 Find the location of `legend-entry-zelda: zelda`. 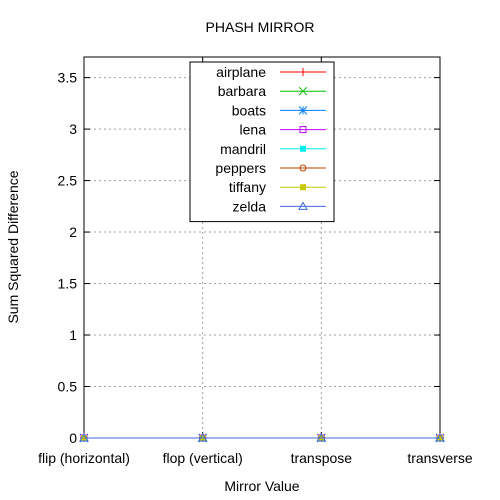

legend-entry-zelda: zelda is located at coordinates (279, 206).